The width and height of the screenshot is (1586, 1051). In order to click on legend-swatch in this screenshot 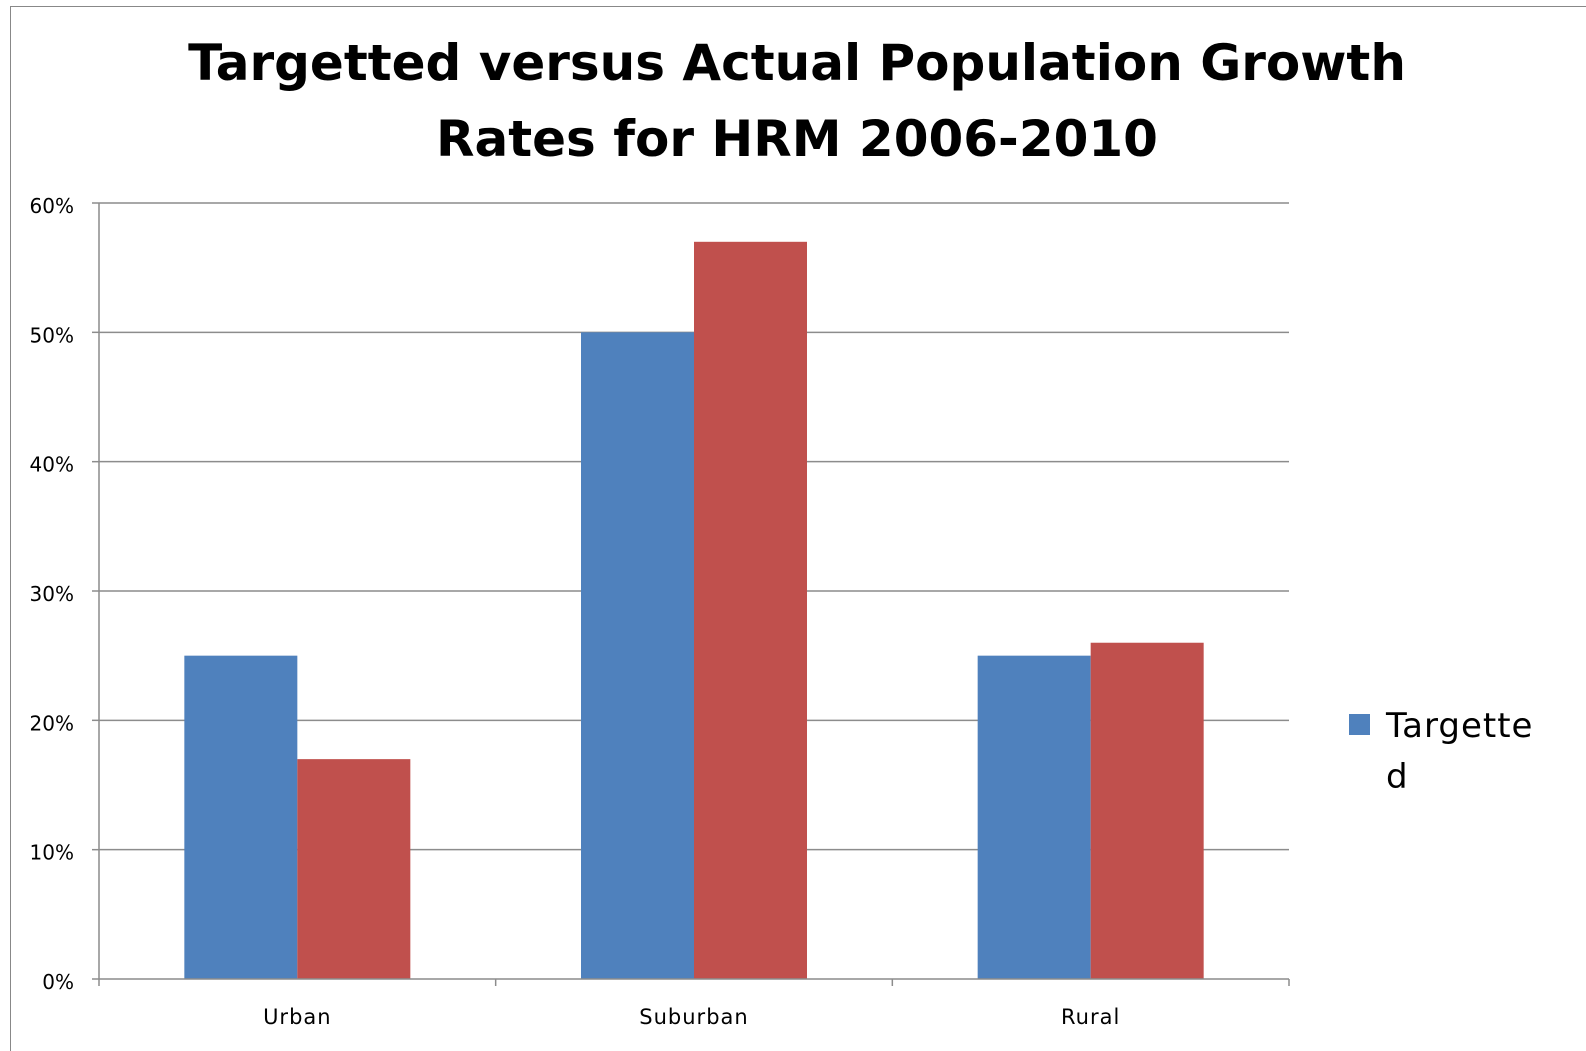, I will do `click(1359, 724)`.